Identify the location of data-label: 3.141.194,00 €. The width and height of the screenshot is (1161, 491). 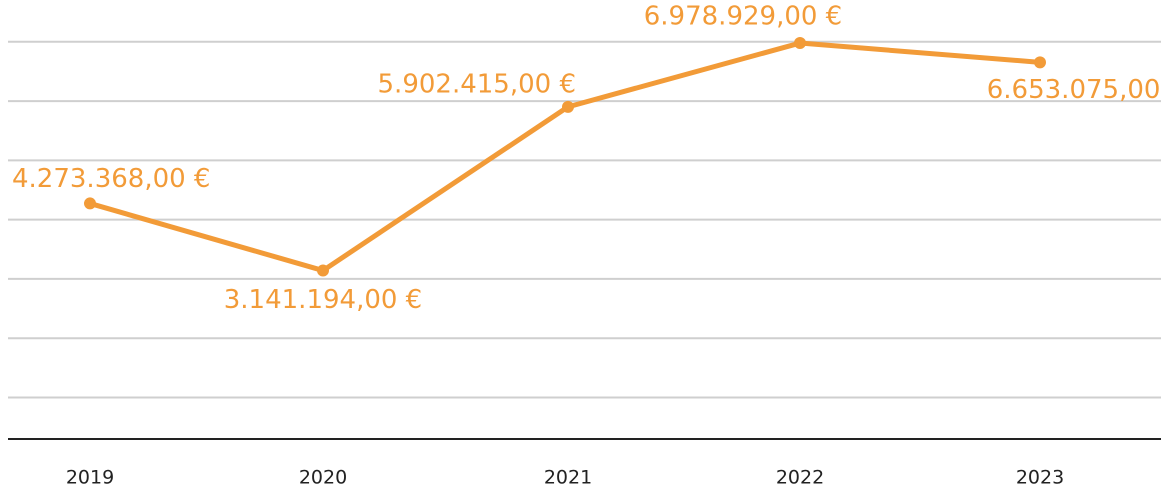
(323, 300).